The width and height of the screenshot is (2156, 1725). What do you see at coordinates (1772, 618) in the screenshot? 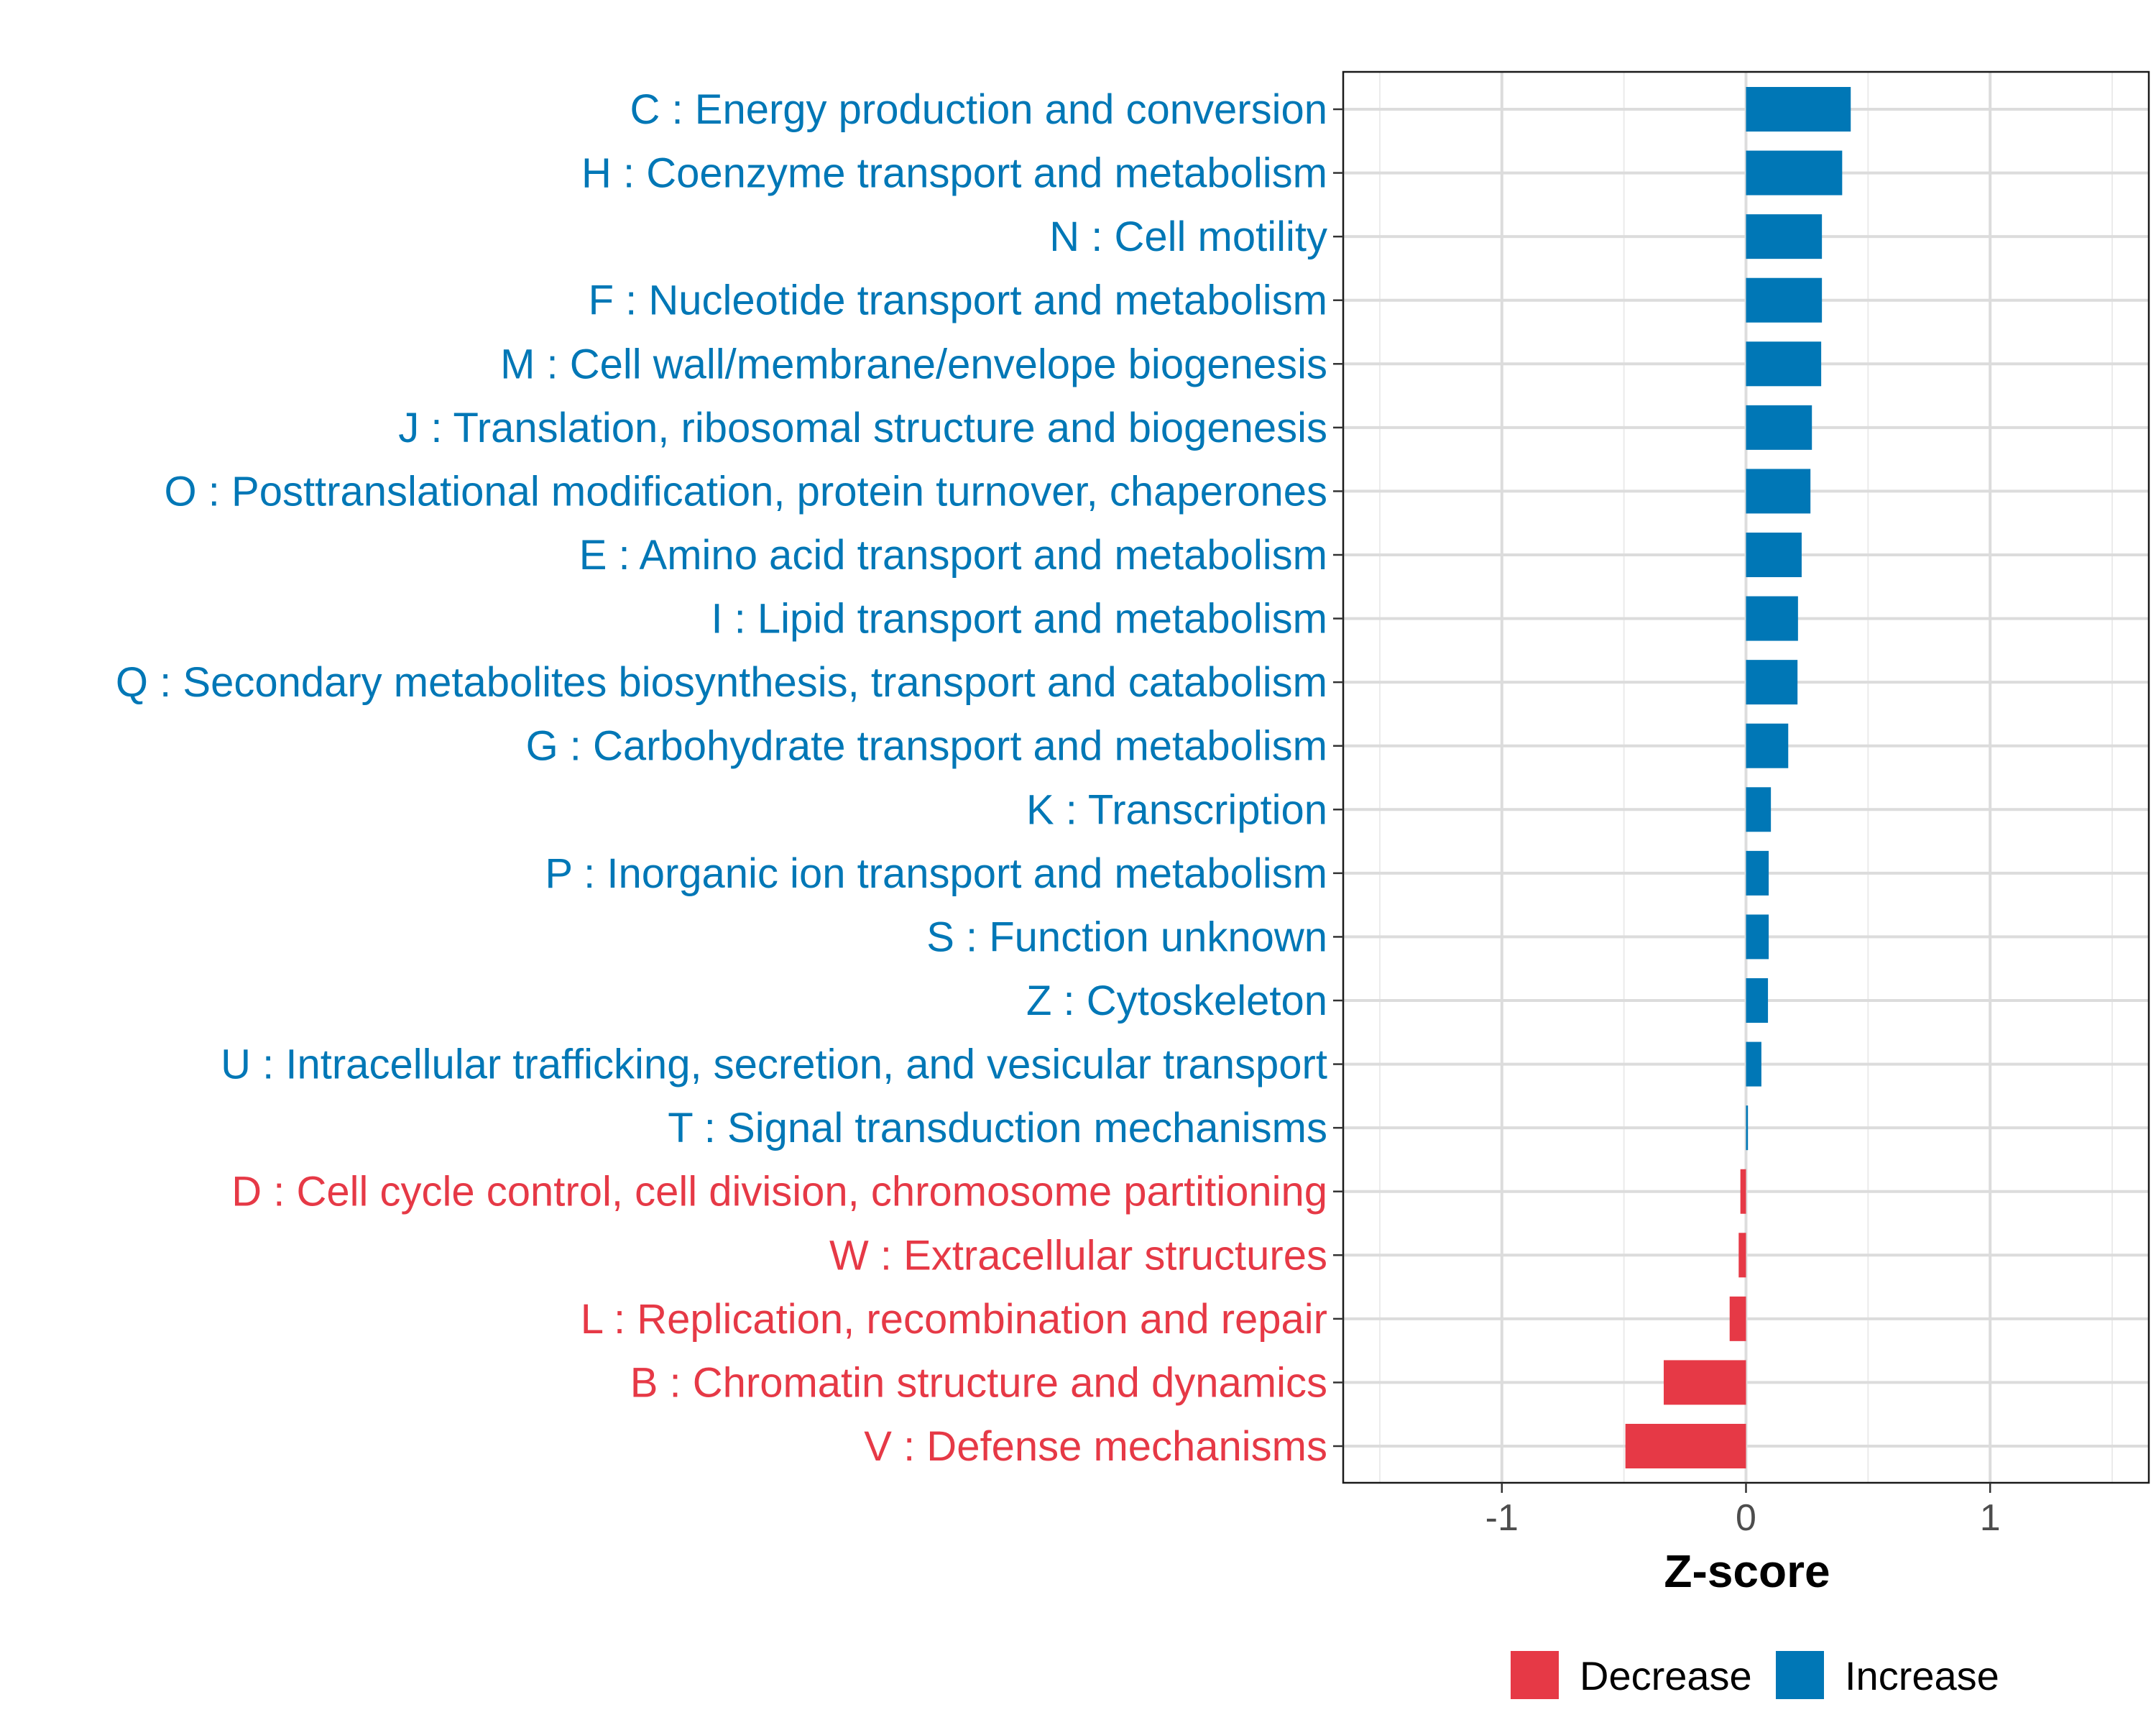
I see `bar-i` at bounding box center [1772, 618].